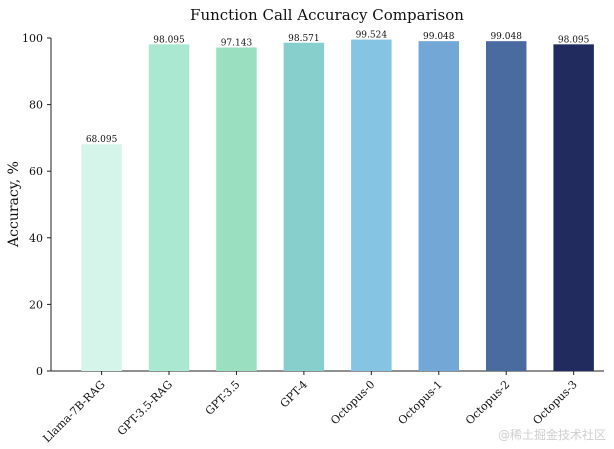  Describe the element at coordinates (39, 371) in the screenshot. I see `y-tick-label: 0` at that location.